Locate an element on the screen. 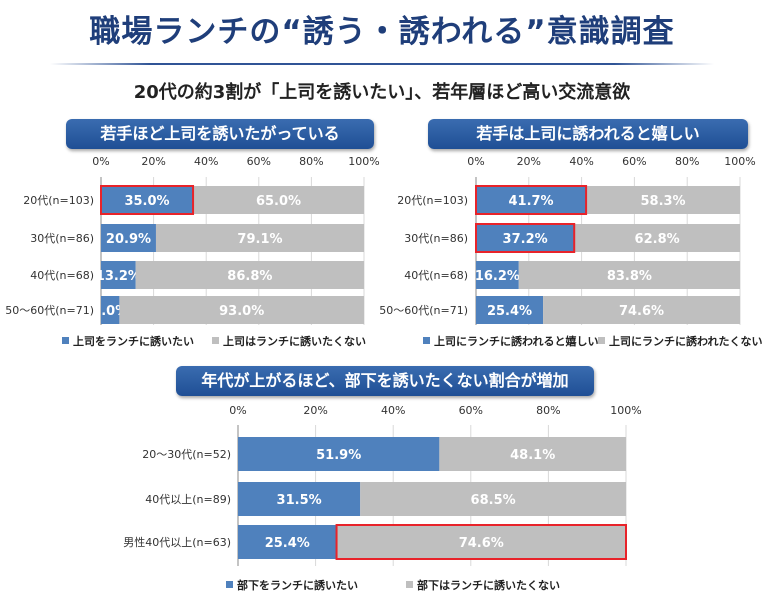 This screenshot has height=596, width=764. legend-label: 上司はランチに誘いたくない is located at coordinates (294, 341).